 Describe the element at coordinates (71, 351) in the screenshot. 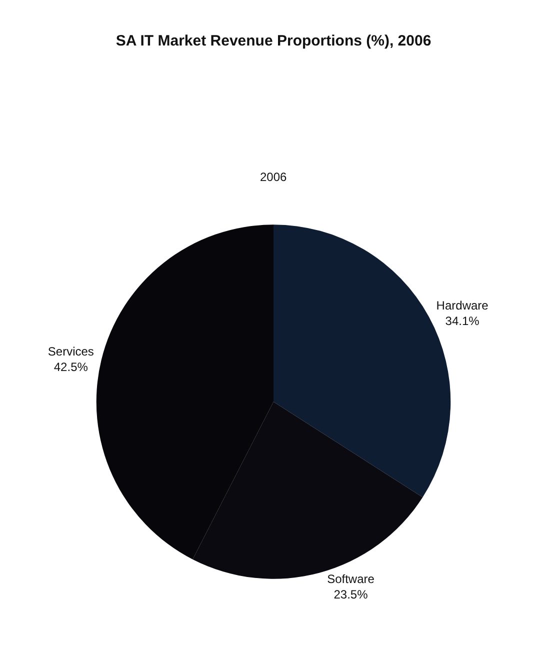

I see `slice-label: Services` at that location.